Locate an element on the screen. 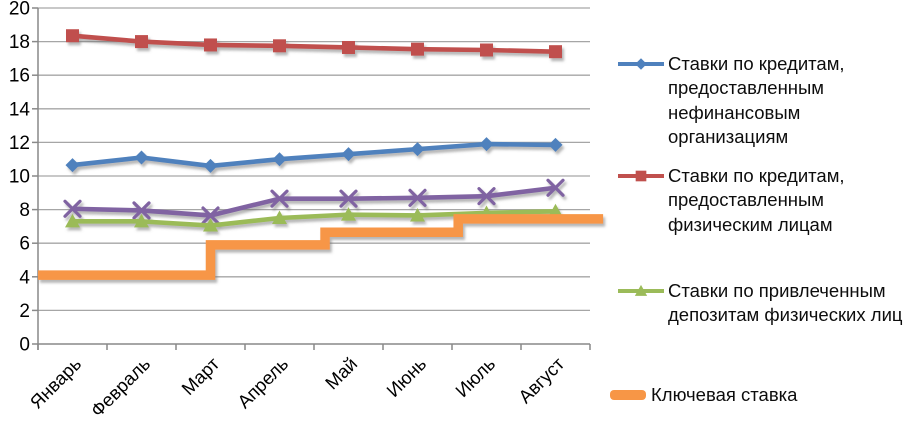  key-rate-line is located at coordinates (321, 247).